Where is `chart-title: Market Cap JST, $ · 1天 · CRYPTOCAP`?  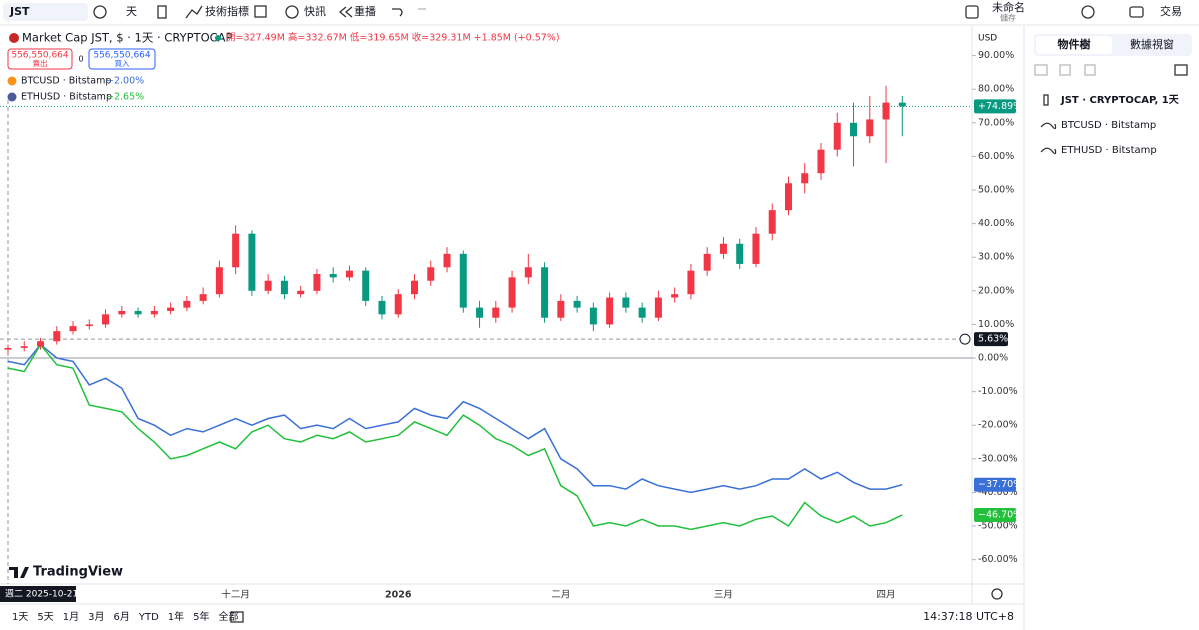
chart-title: Market Cap JST, $ · 1天 · CRYPTOCAP is located at coordinates (127, 38).